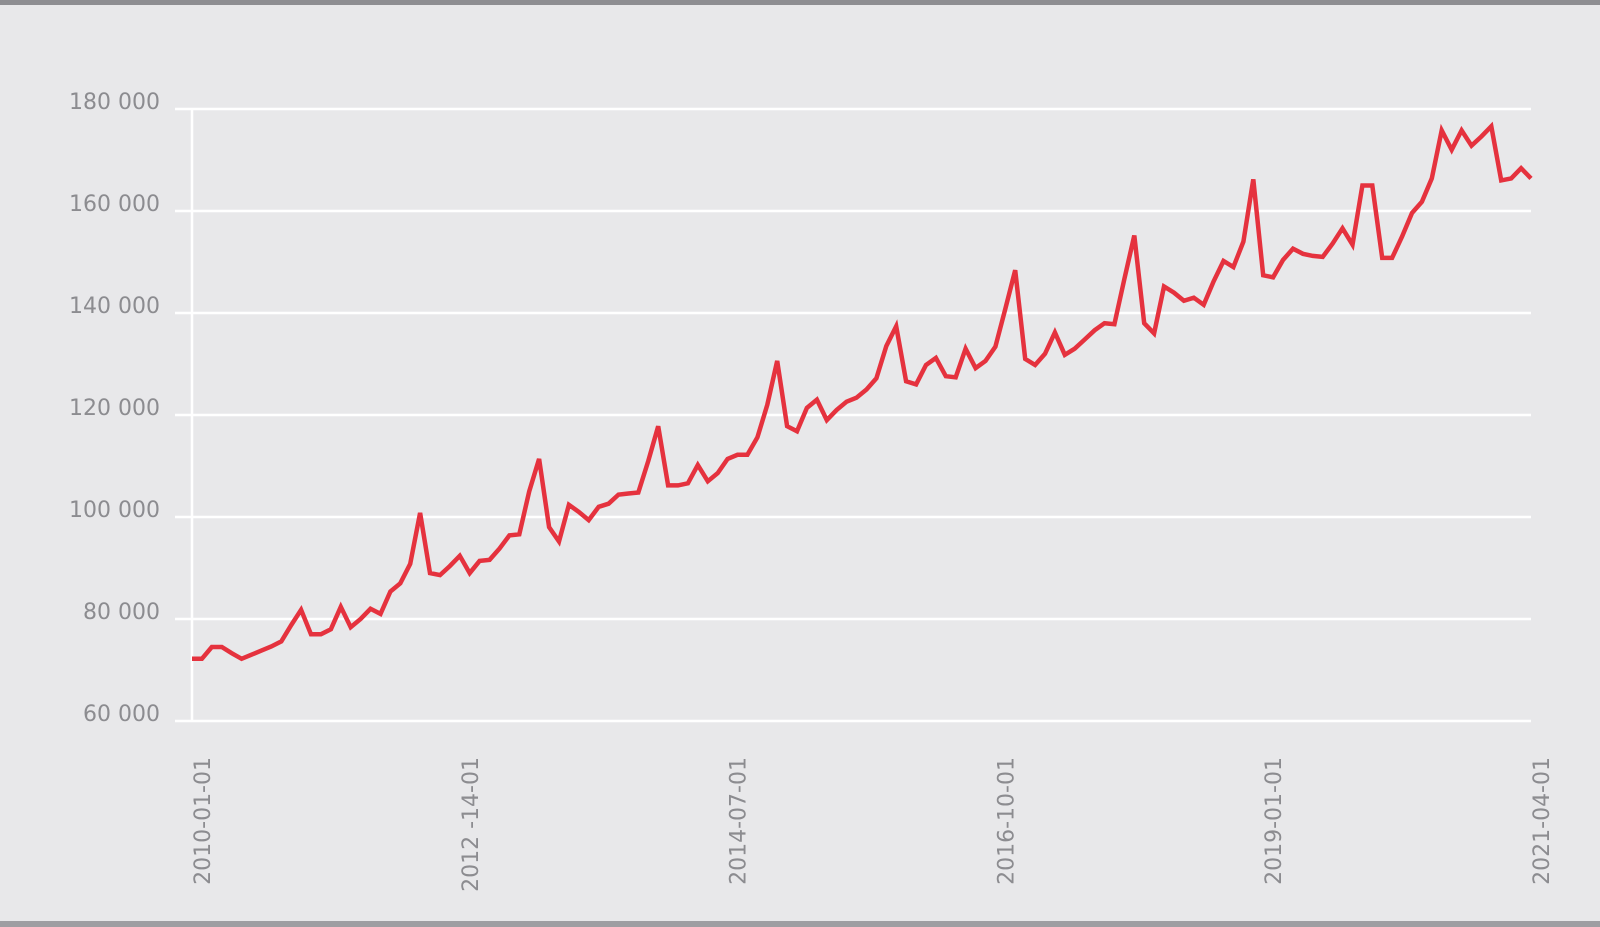  I want to click on bottom-border, so click(800, 924).